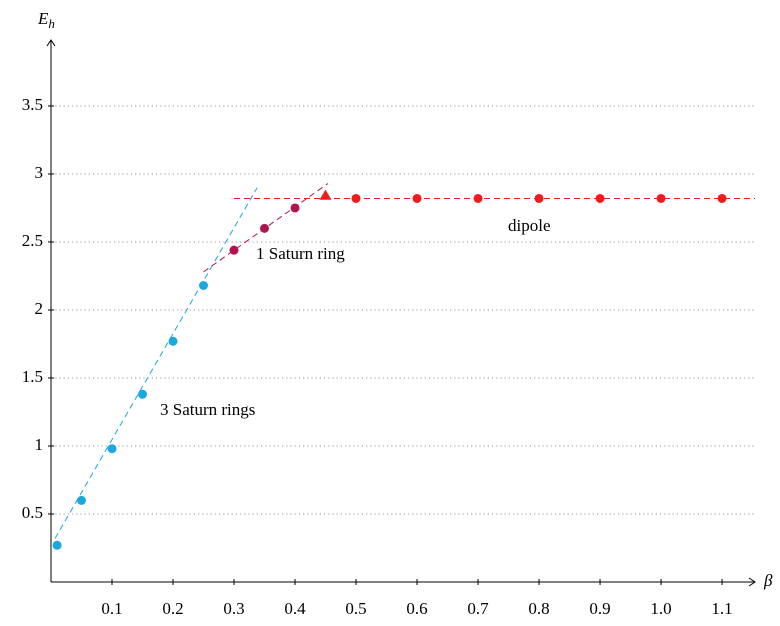 The image size is (780, 626). What do you see at coordinates (660, 608) in the screenshot?
I see `x-tick-label: 1.0` at bounding box center [660, 608].